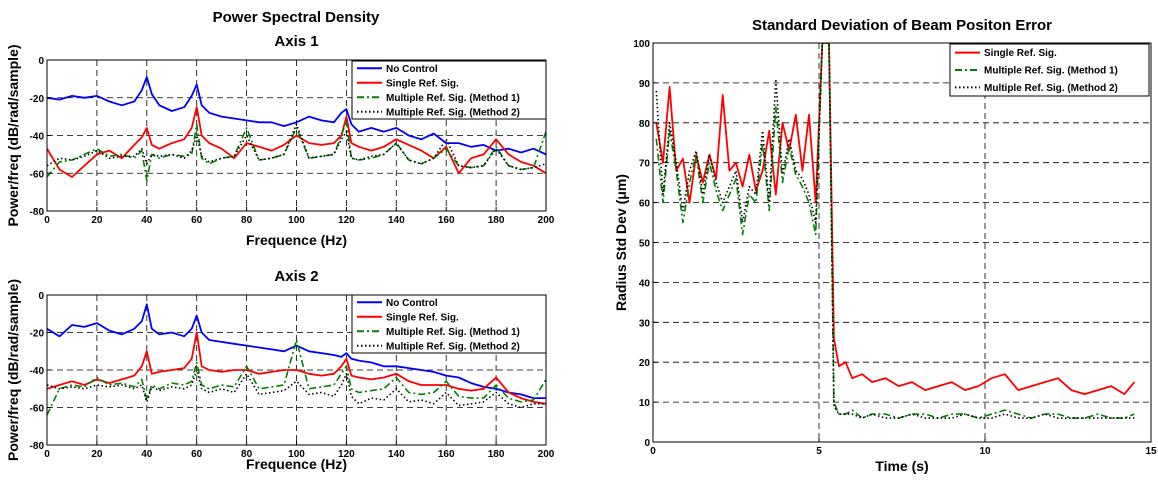 This screenshot has width=1158, height=481. Describe the element at coordinates (645, 323) in the screenshot. I see `y-tick-label: 30` at that location.